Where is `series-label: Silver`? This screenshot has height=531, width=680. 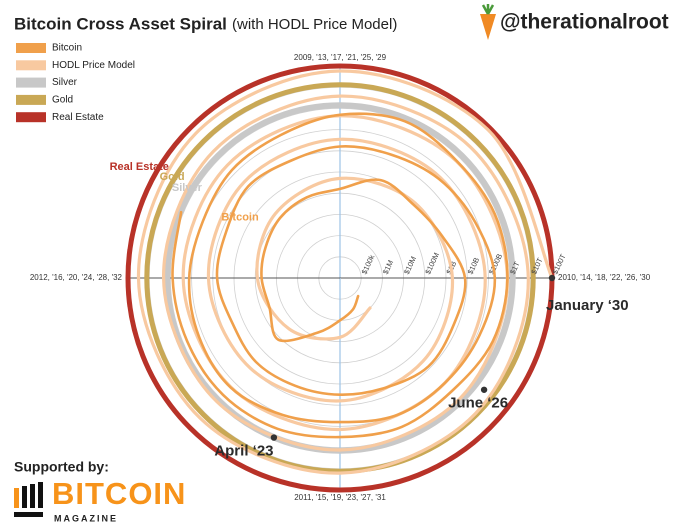 series-label: Silver is located at coordinates (187, 188).